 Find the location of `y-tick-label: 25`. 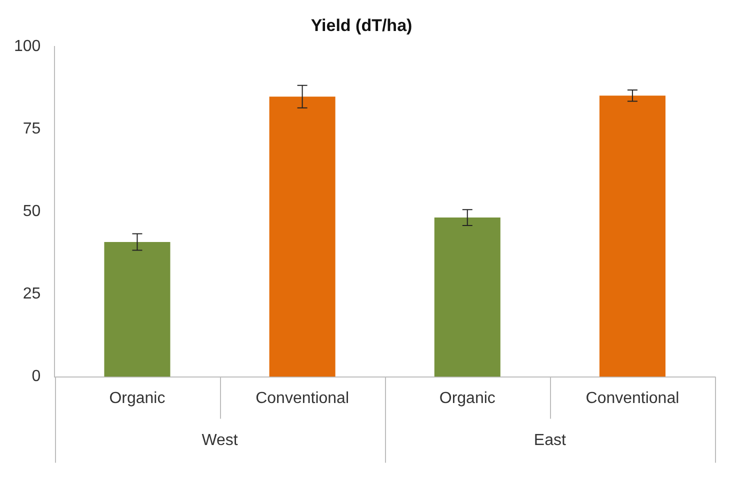

y-tick-label: 25 is located at coordinates (31, 294).